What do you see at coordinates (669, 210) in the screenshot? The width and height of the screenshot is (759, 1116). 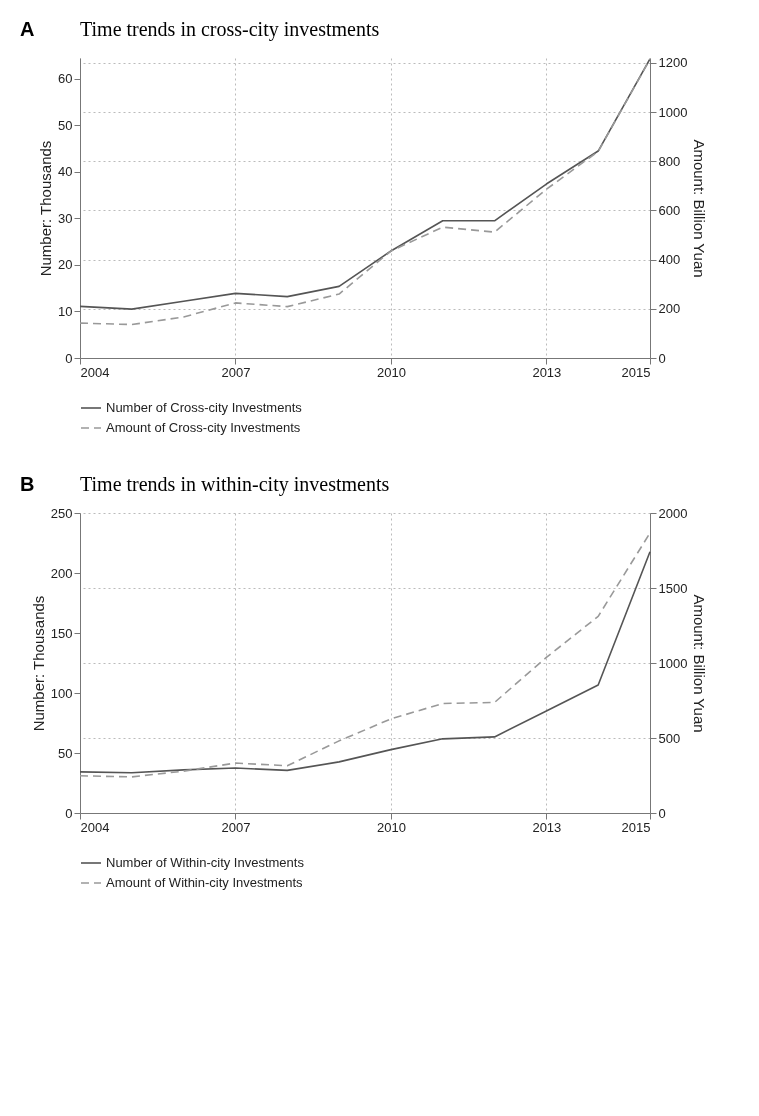 I see `y2-tick-label: 600` at bounding box center [669, 210].